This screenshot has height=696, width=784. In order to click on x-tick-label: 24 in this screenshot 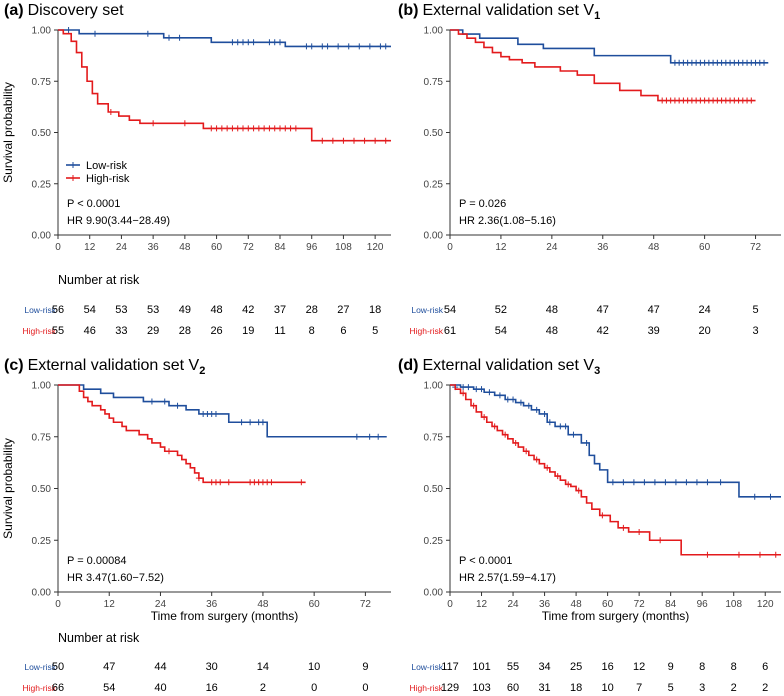, I will do `click(513, 604)`.